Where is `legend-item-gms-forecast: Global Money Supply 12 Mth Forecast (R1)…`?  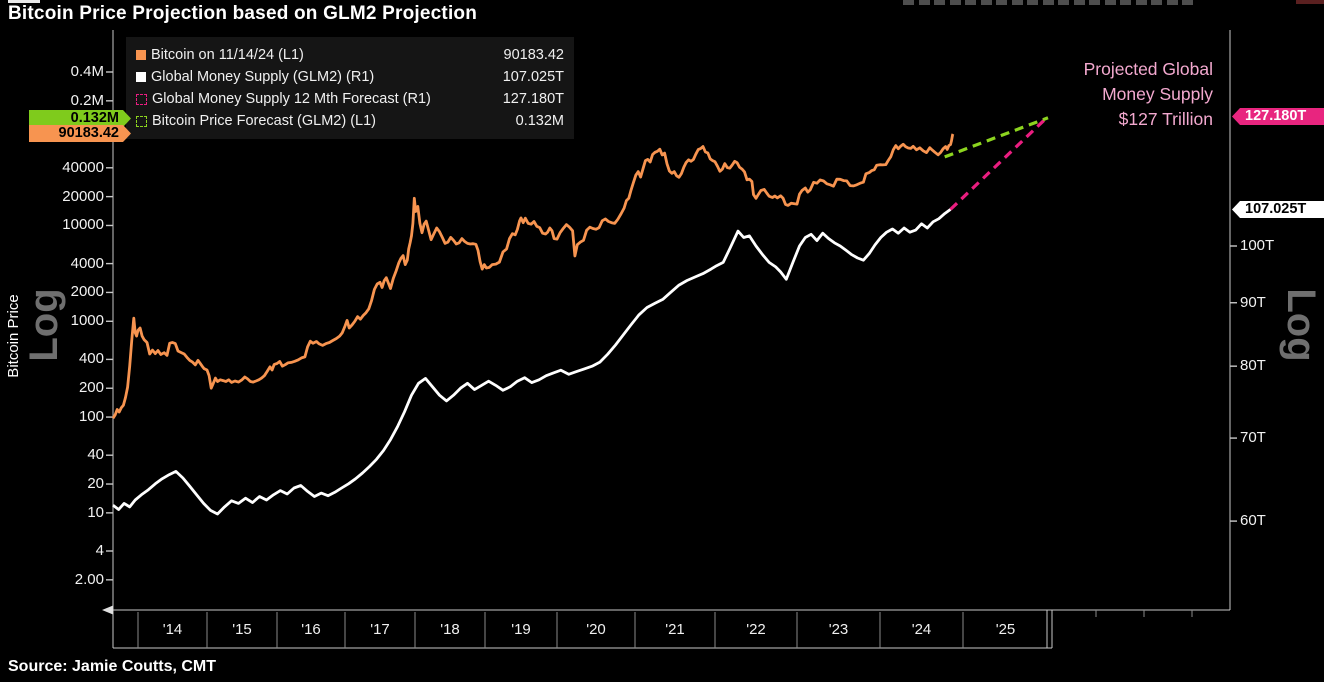 legend-item-gms-forecast: Global Money Supply 12 Mth Forecast (R1)… is located at coordinates (350, 99).